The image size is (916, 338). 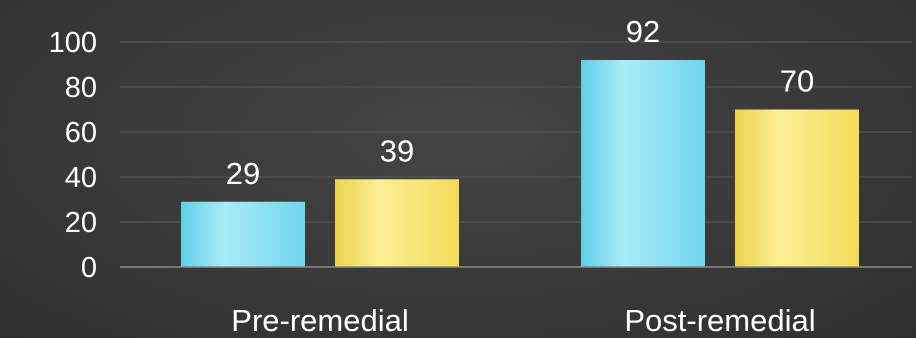 What do you see at coordinates (243, 173) in the screenshot?
I see `data-label: 29` at bounding box center [243, 173].